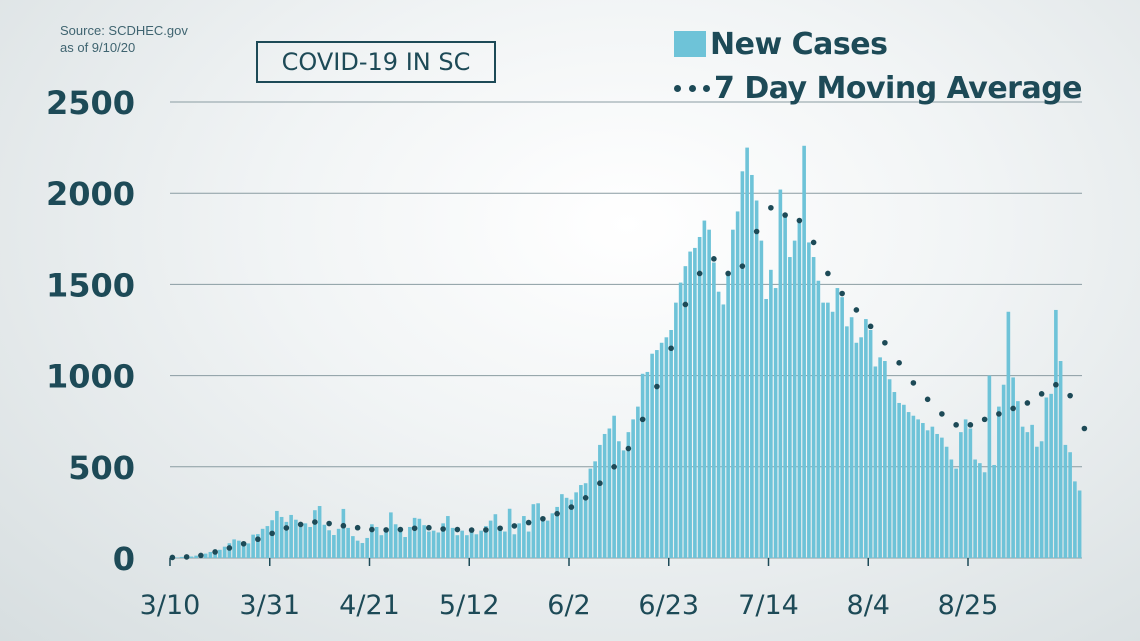 Image resolution: width=1140 pixels, height=641 pixels. Describe the element at coordinates (569, 589) in the screenshot. I see `x-axis-ticks: 3/10 3/31 4/21 5/12 6/2 6/23 7/14 8/4 8/25` at that location.